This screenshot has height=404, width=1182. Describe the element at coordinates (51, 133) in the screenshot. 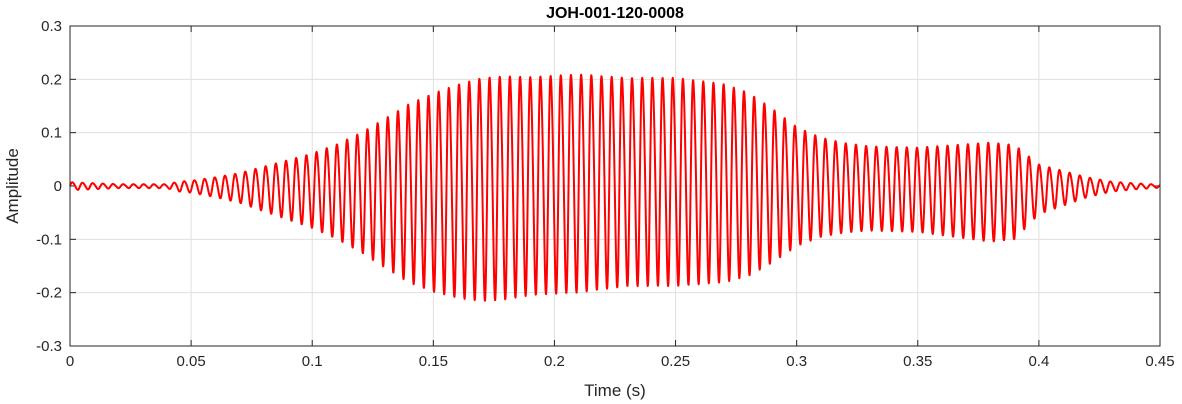

I see `y-tick-label: 0.1` at that location.